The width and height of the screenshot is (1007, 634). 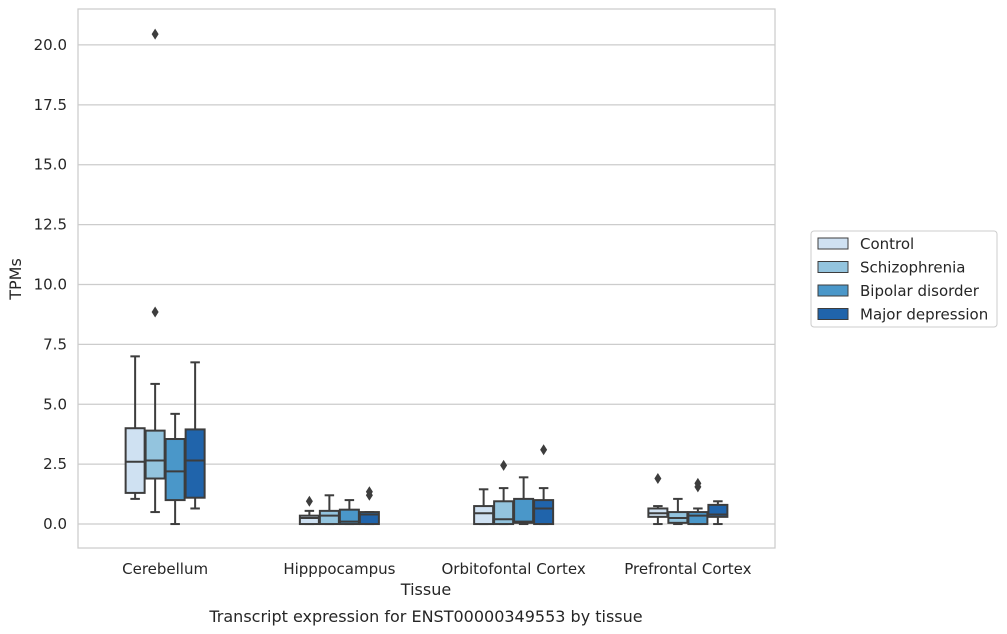 I want to click on y-axis-label: TPMs, so click(x=15, y=279).